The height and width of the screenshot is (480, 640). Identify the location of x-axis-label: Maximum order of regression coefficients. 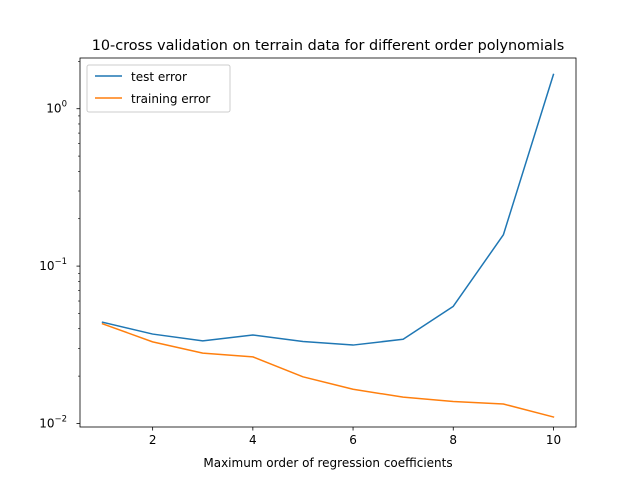
(327, 463).